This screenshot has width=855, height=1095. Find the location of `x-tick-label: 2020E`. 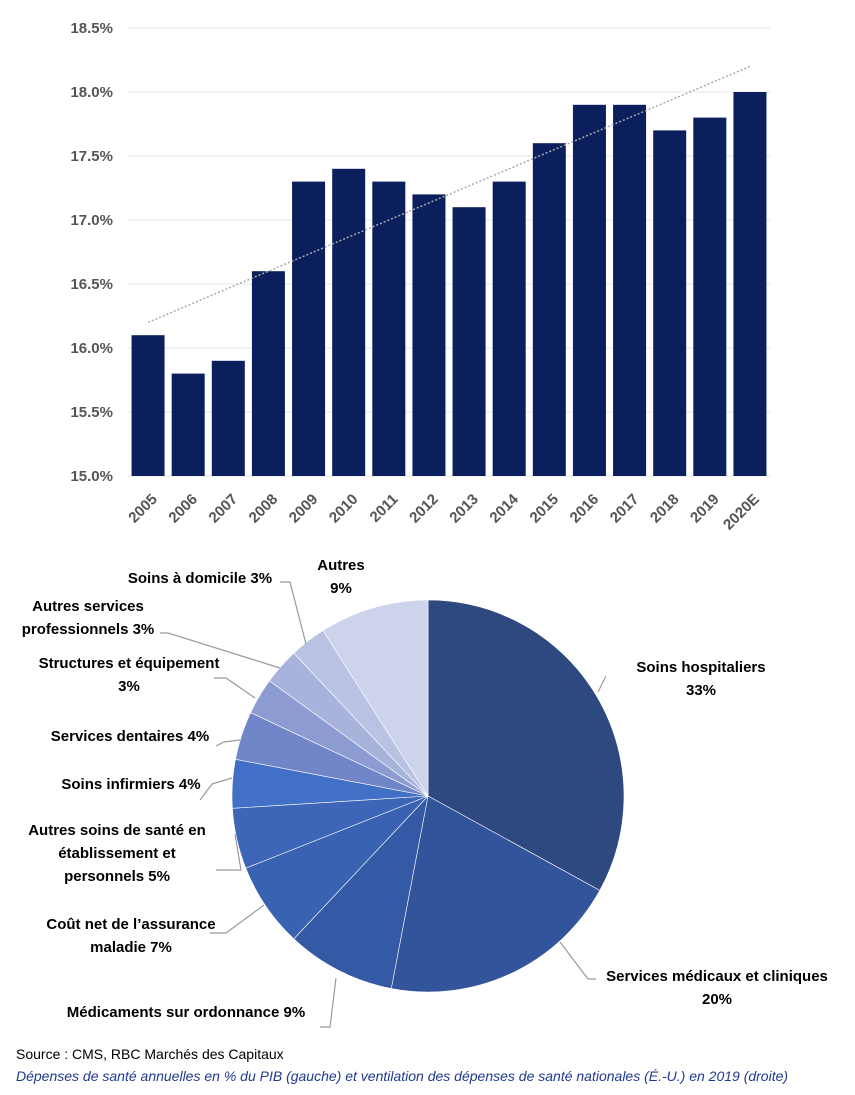

x-tick-label: 2020E is located at coordinates (741, 512).